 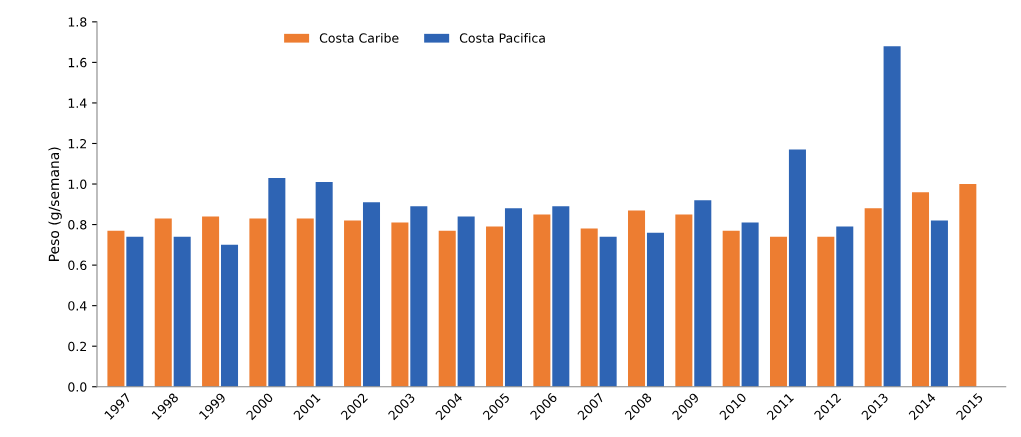 What do you see at coordinates (77, 62) in the screenshot?
I see `y-tick-label: 1.6` at bounding box center [77, 62].